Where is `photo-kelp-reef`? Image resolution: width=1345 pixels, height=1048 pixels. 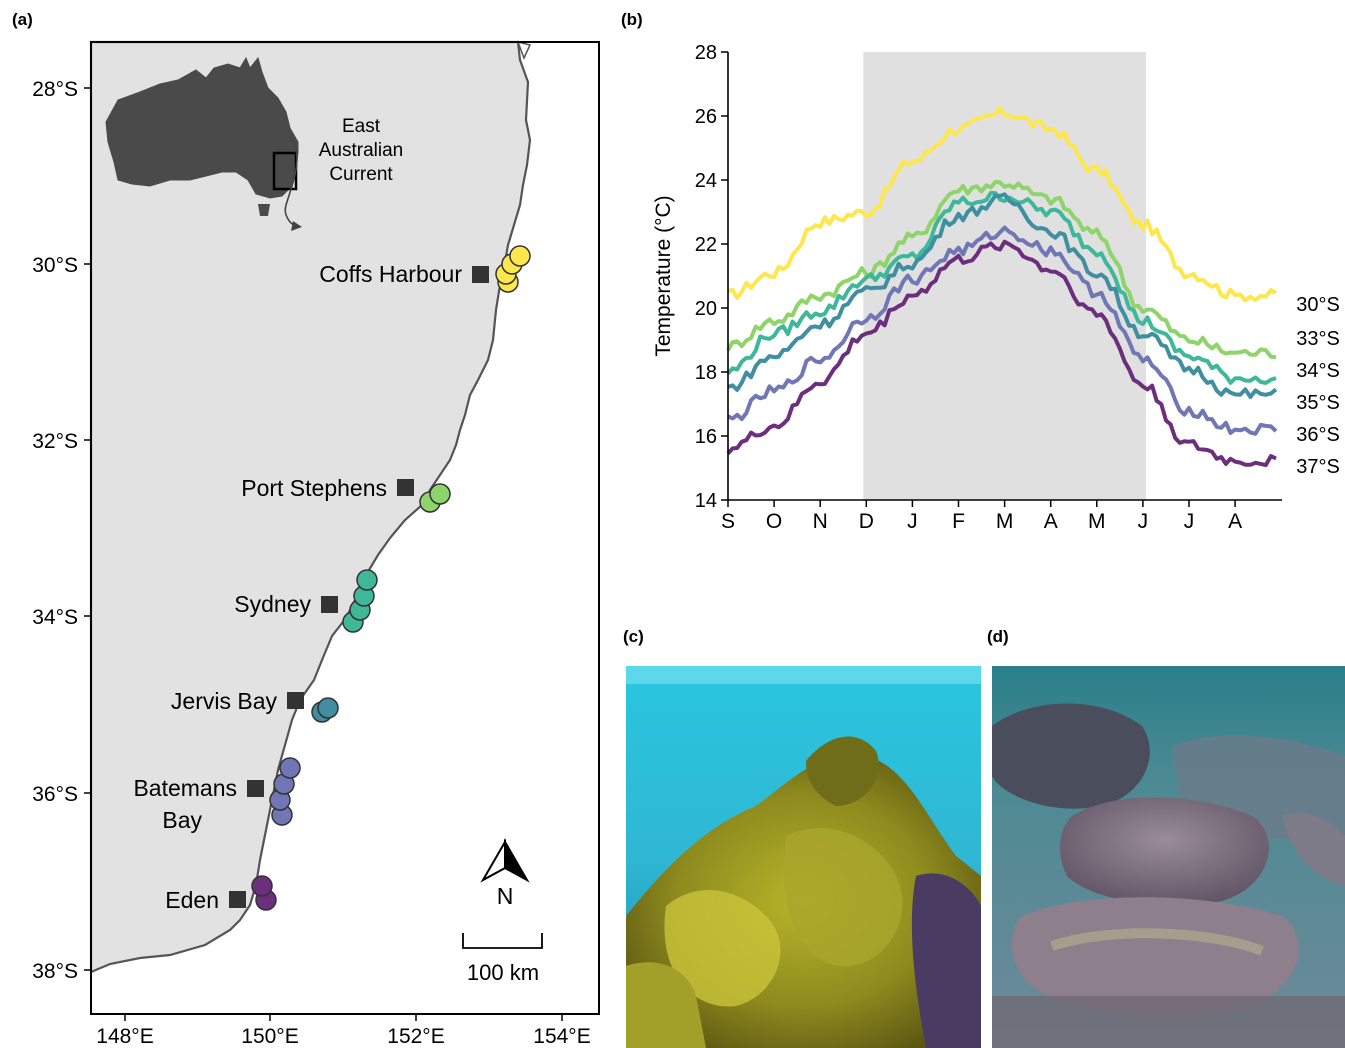
photo-kelp-reef is located at coordinates (803, 857).